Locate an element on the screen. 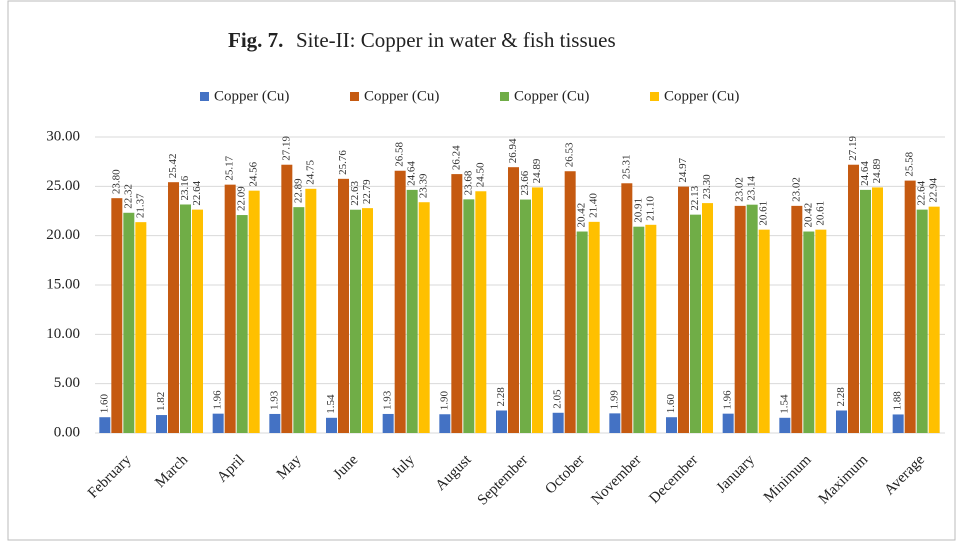 This screenshot has height=541, width=956. value-label: 25.76 is located at coordinates (343, 162).